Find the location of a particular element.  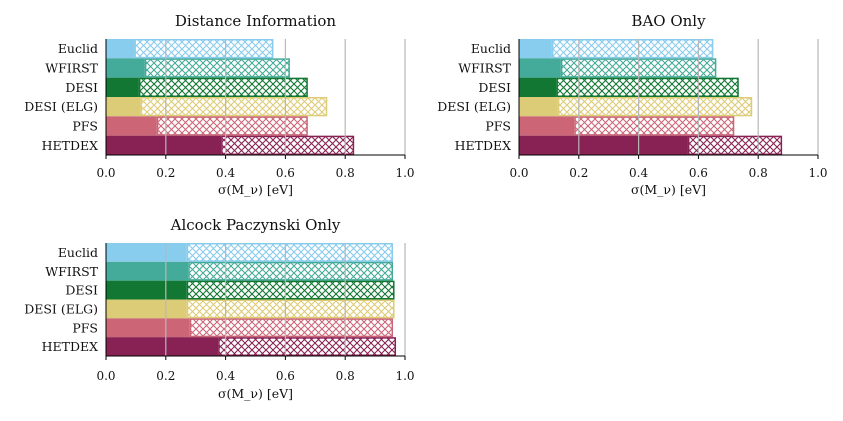

chart-title: Distance Information is located at coordinates (256, 21).